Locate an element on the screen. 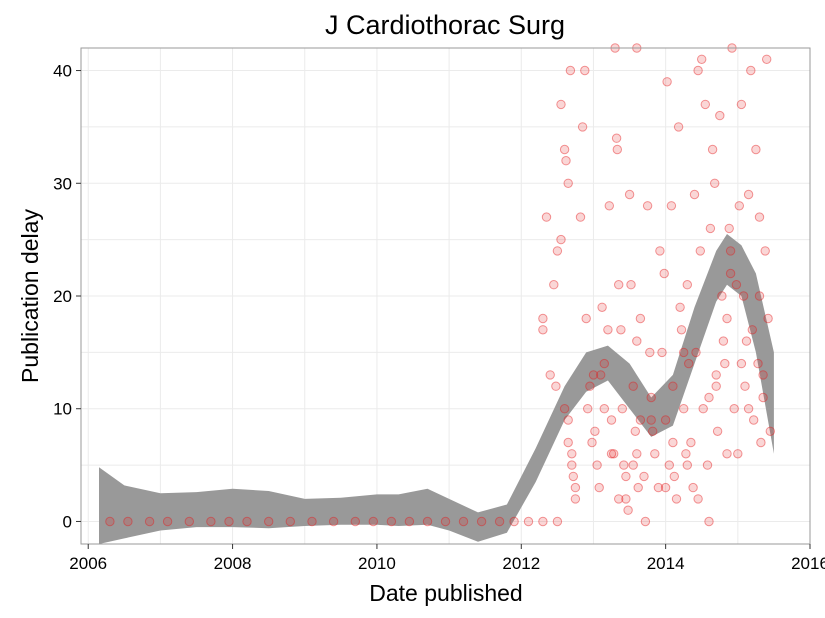  y-tick-label: 0 is located at coordinates (67, 521).